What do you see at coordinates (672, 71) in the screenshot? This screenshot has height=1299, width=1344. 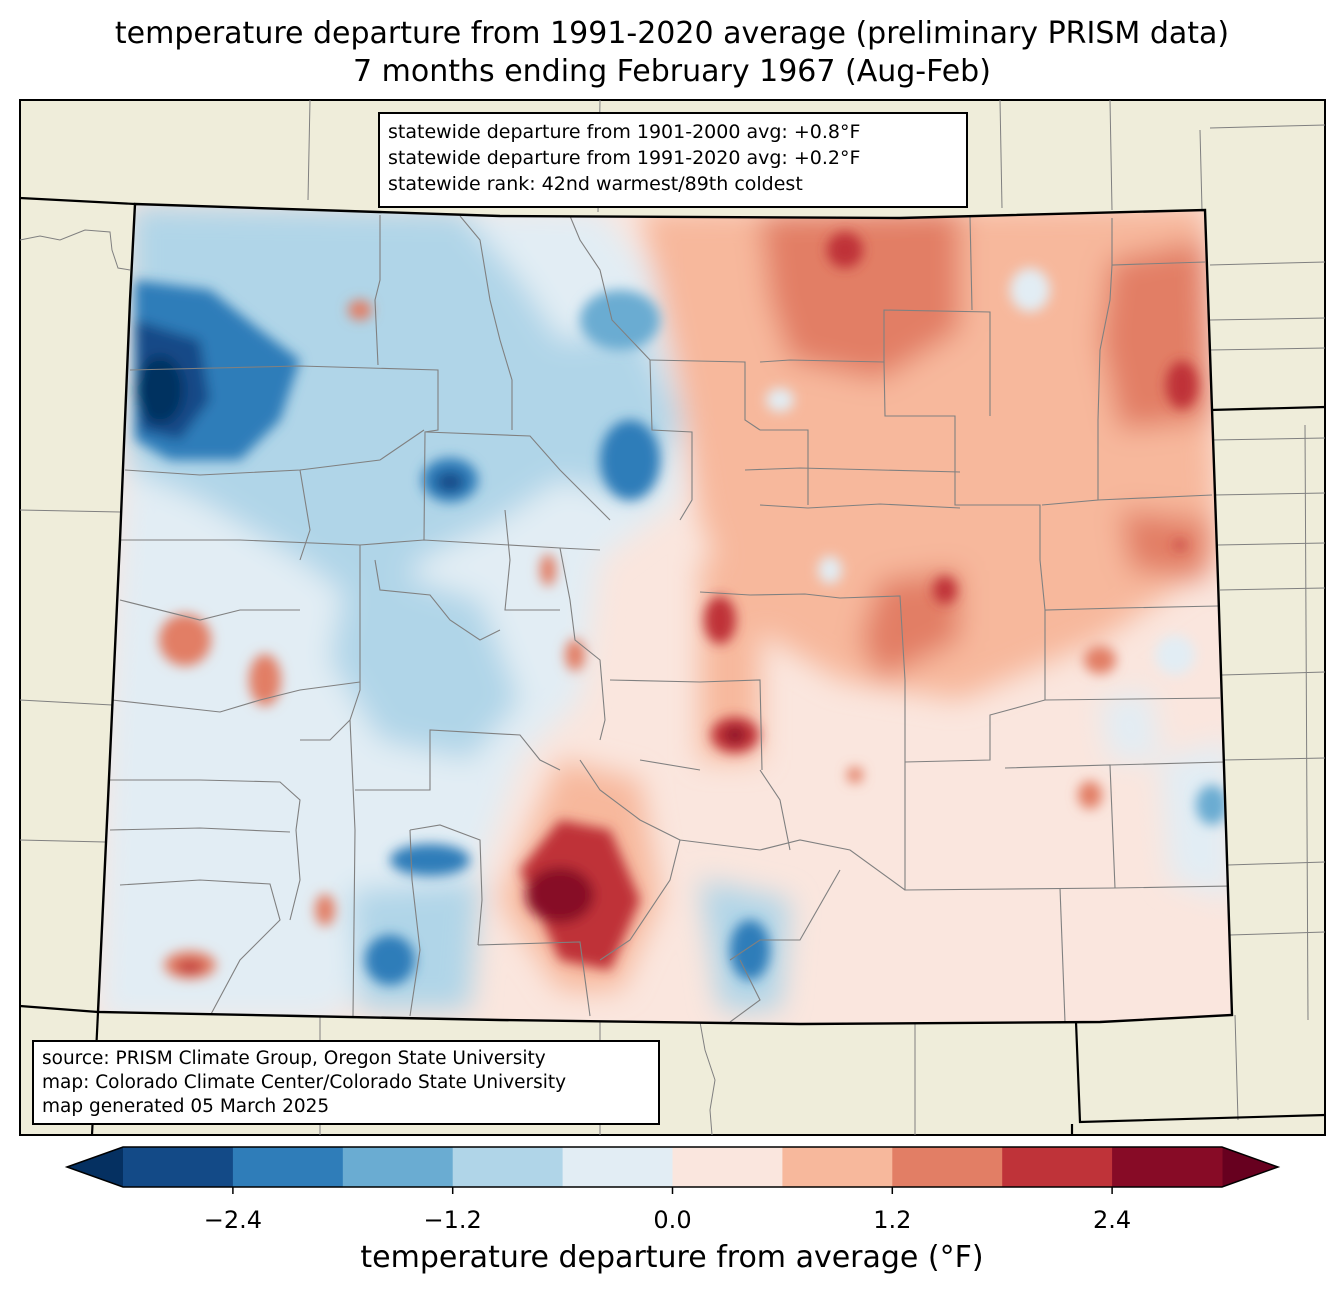 I see `map-title-line2: 7 months ending February 1967 (Aug-Feb)` at bounding box center [672, 71].